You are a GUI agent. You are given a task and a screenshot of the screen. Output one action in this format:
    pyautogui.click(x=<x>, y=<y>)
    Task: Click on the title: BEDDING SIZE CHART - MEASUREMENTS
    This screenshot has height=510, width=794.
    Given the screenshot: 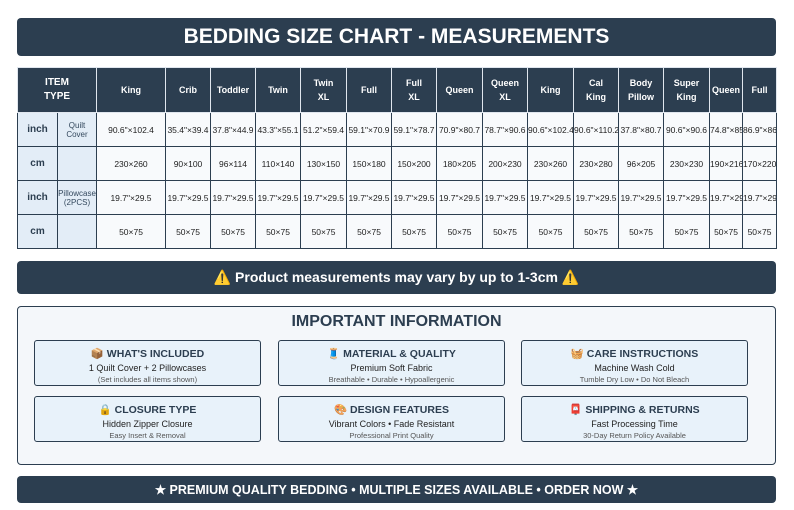 What is the action you would take?
    pyautogui.click(x=396, y=37)
    